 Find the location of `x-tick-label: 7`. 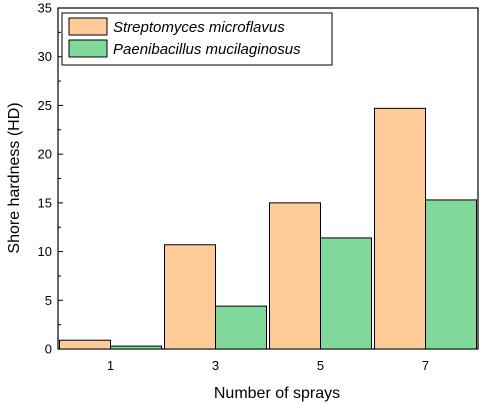

x-tick-label: 7 is located at coordinates (425, 365).